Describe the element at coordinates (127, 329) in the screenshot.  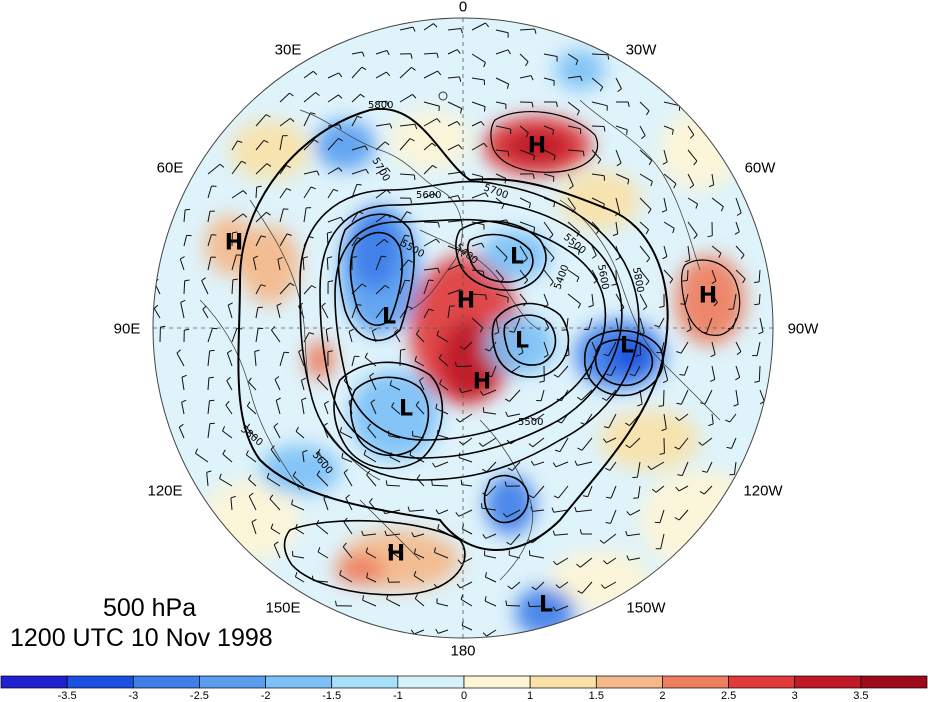
I see `longitude-label-90e: 90E` at that location.